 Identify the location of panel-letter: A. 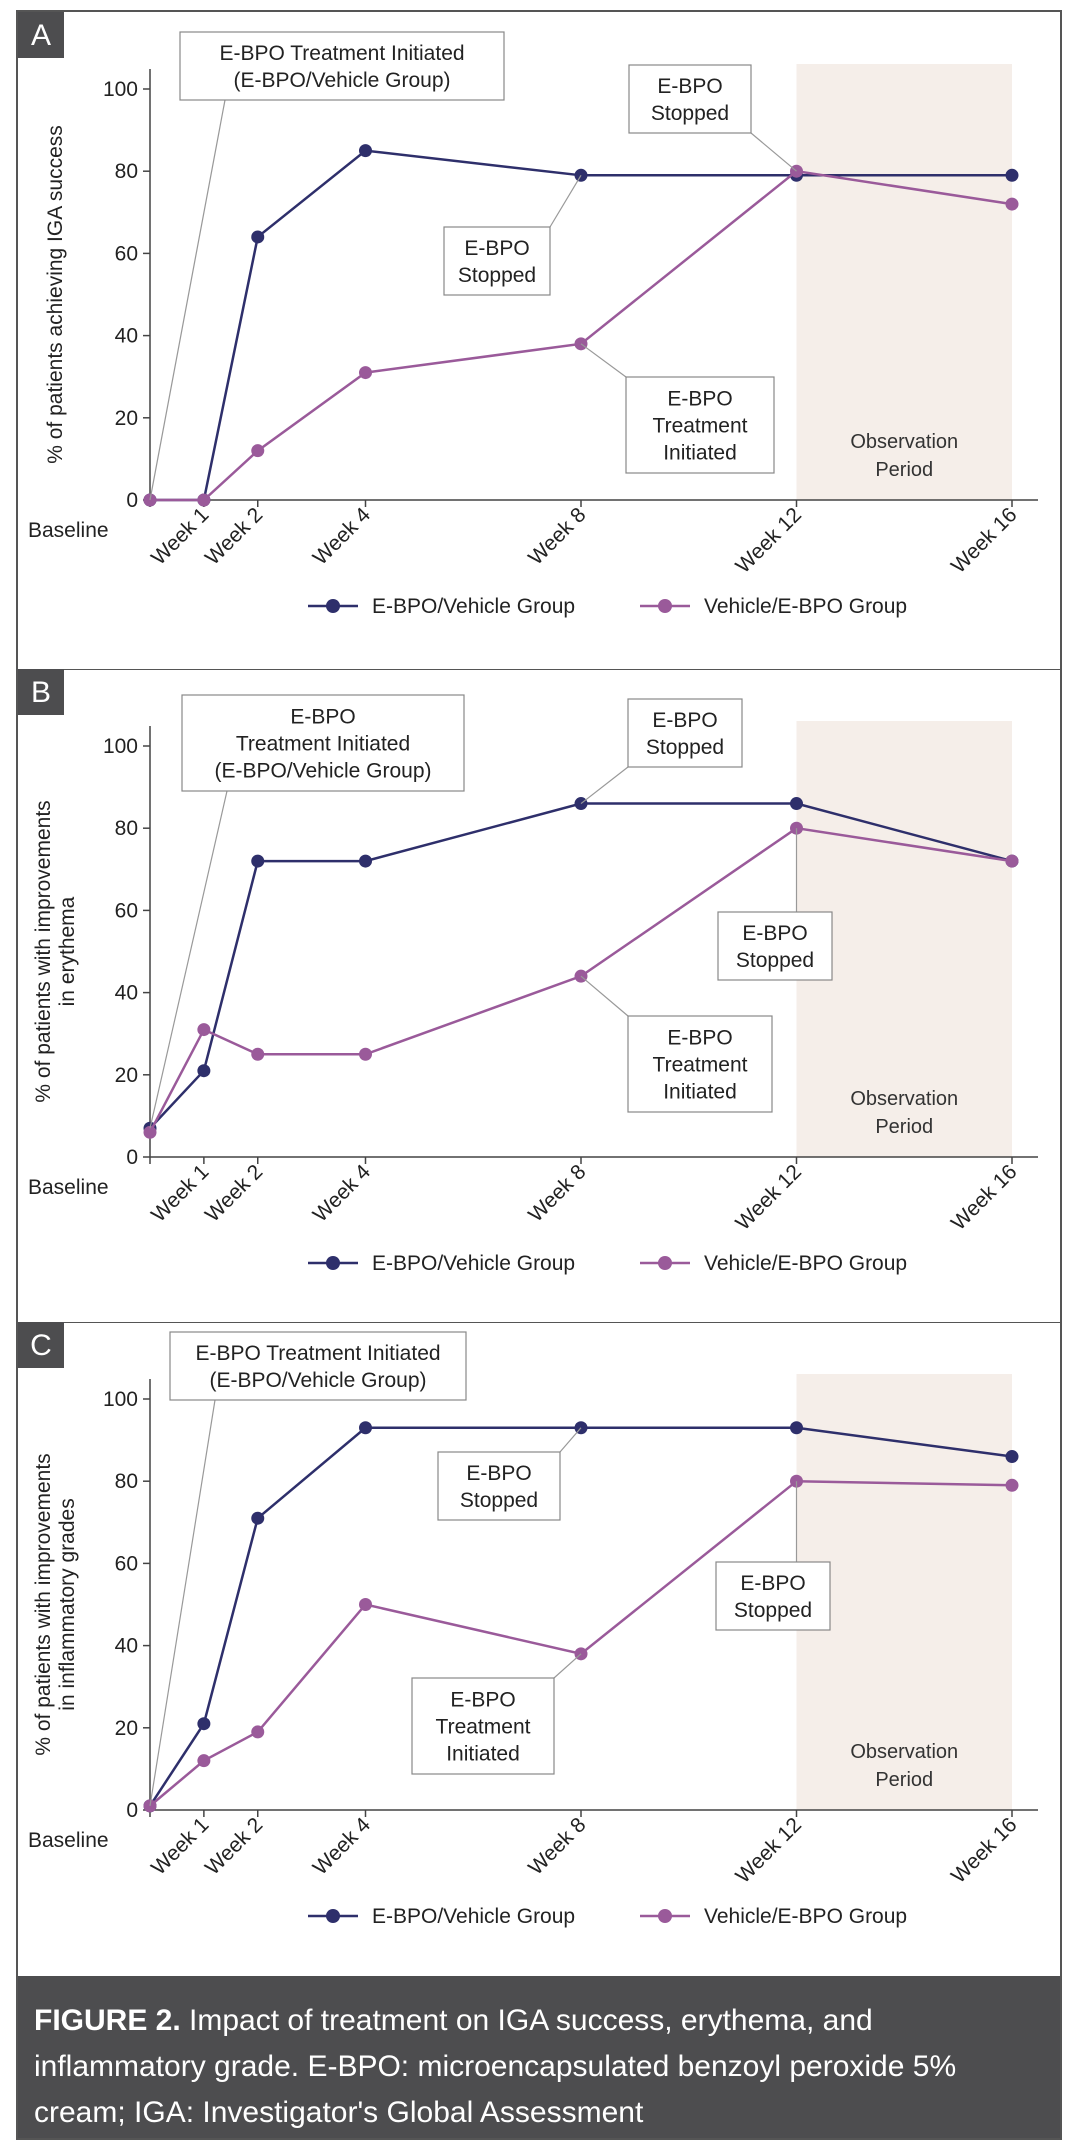
(41, 35).